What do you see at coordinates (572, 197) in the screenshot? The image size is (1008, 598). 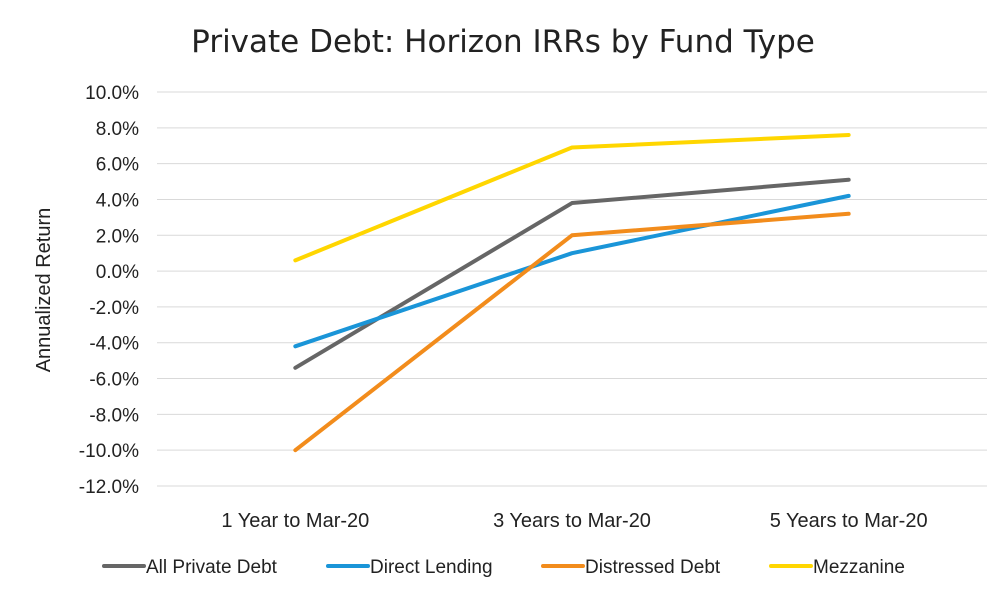 I see `series-line-mezzanine` at bounding box center [572, 197].